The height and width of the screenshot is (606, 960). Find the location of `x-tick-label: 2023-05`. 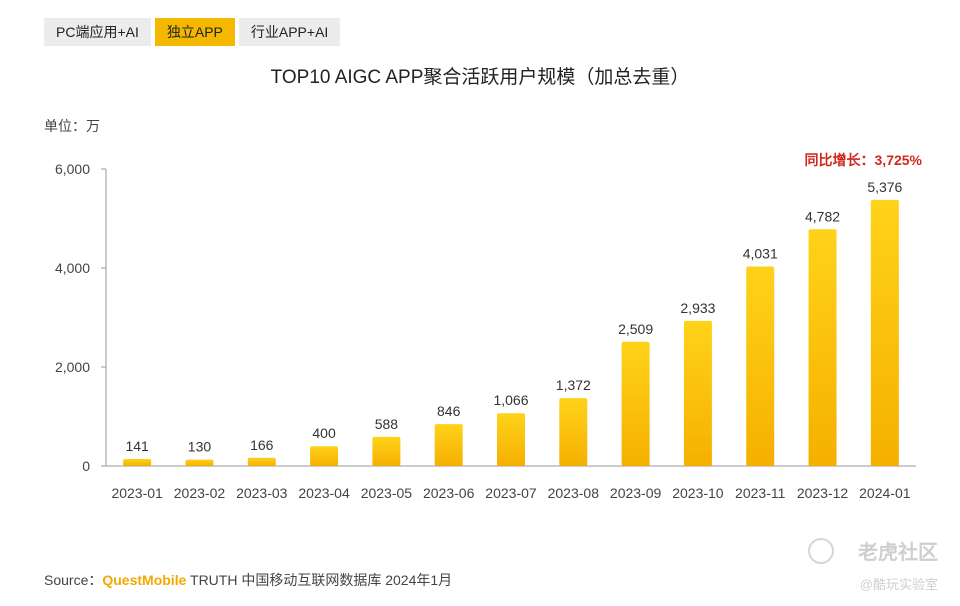

x-tick-label: 2023-05 is located at coordinates (387, 493).